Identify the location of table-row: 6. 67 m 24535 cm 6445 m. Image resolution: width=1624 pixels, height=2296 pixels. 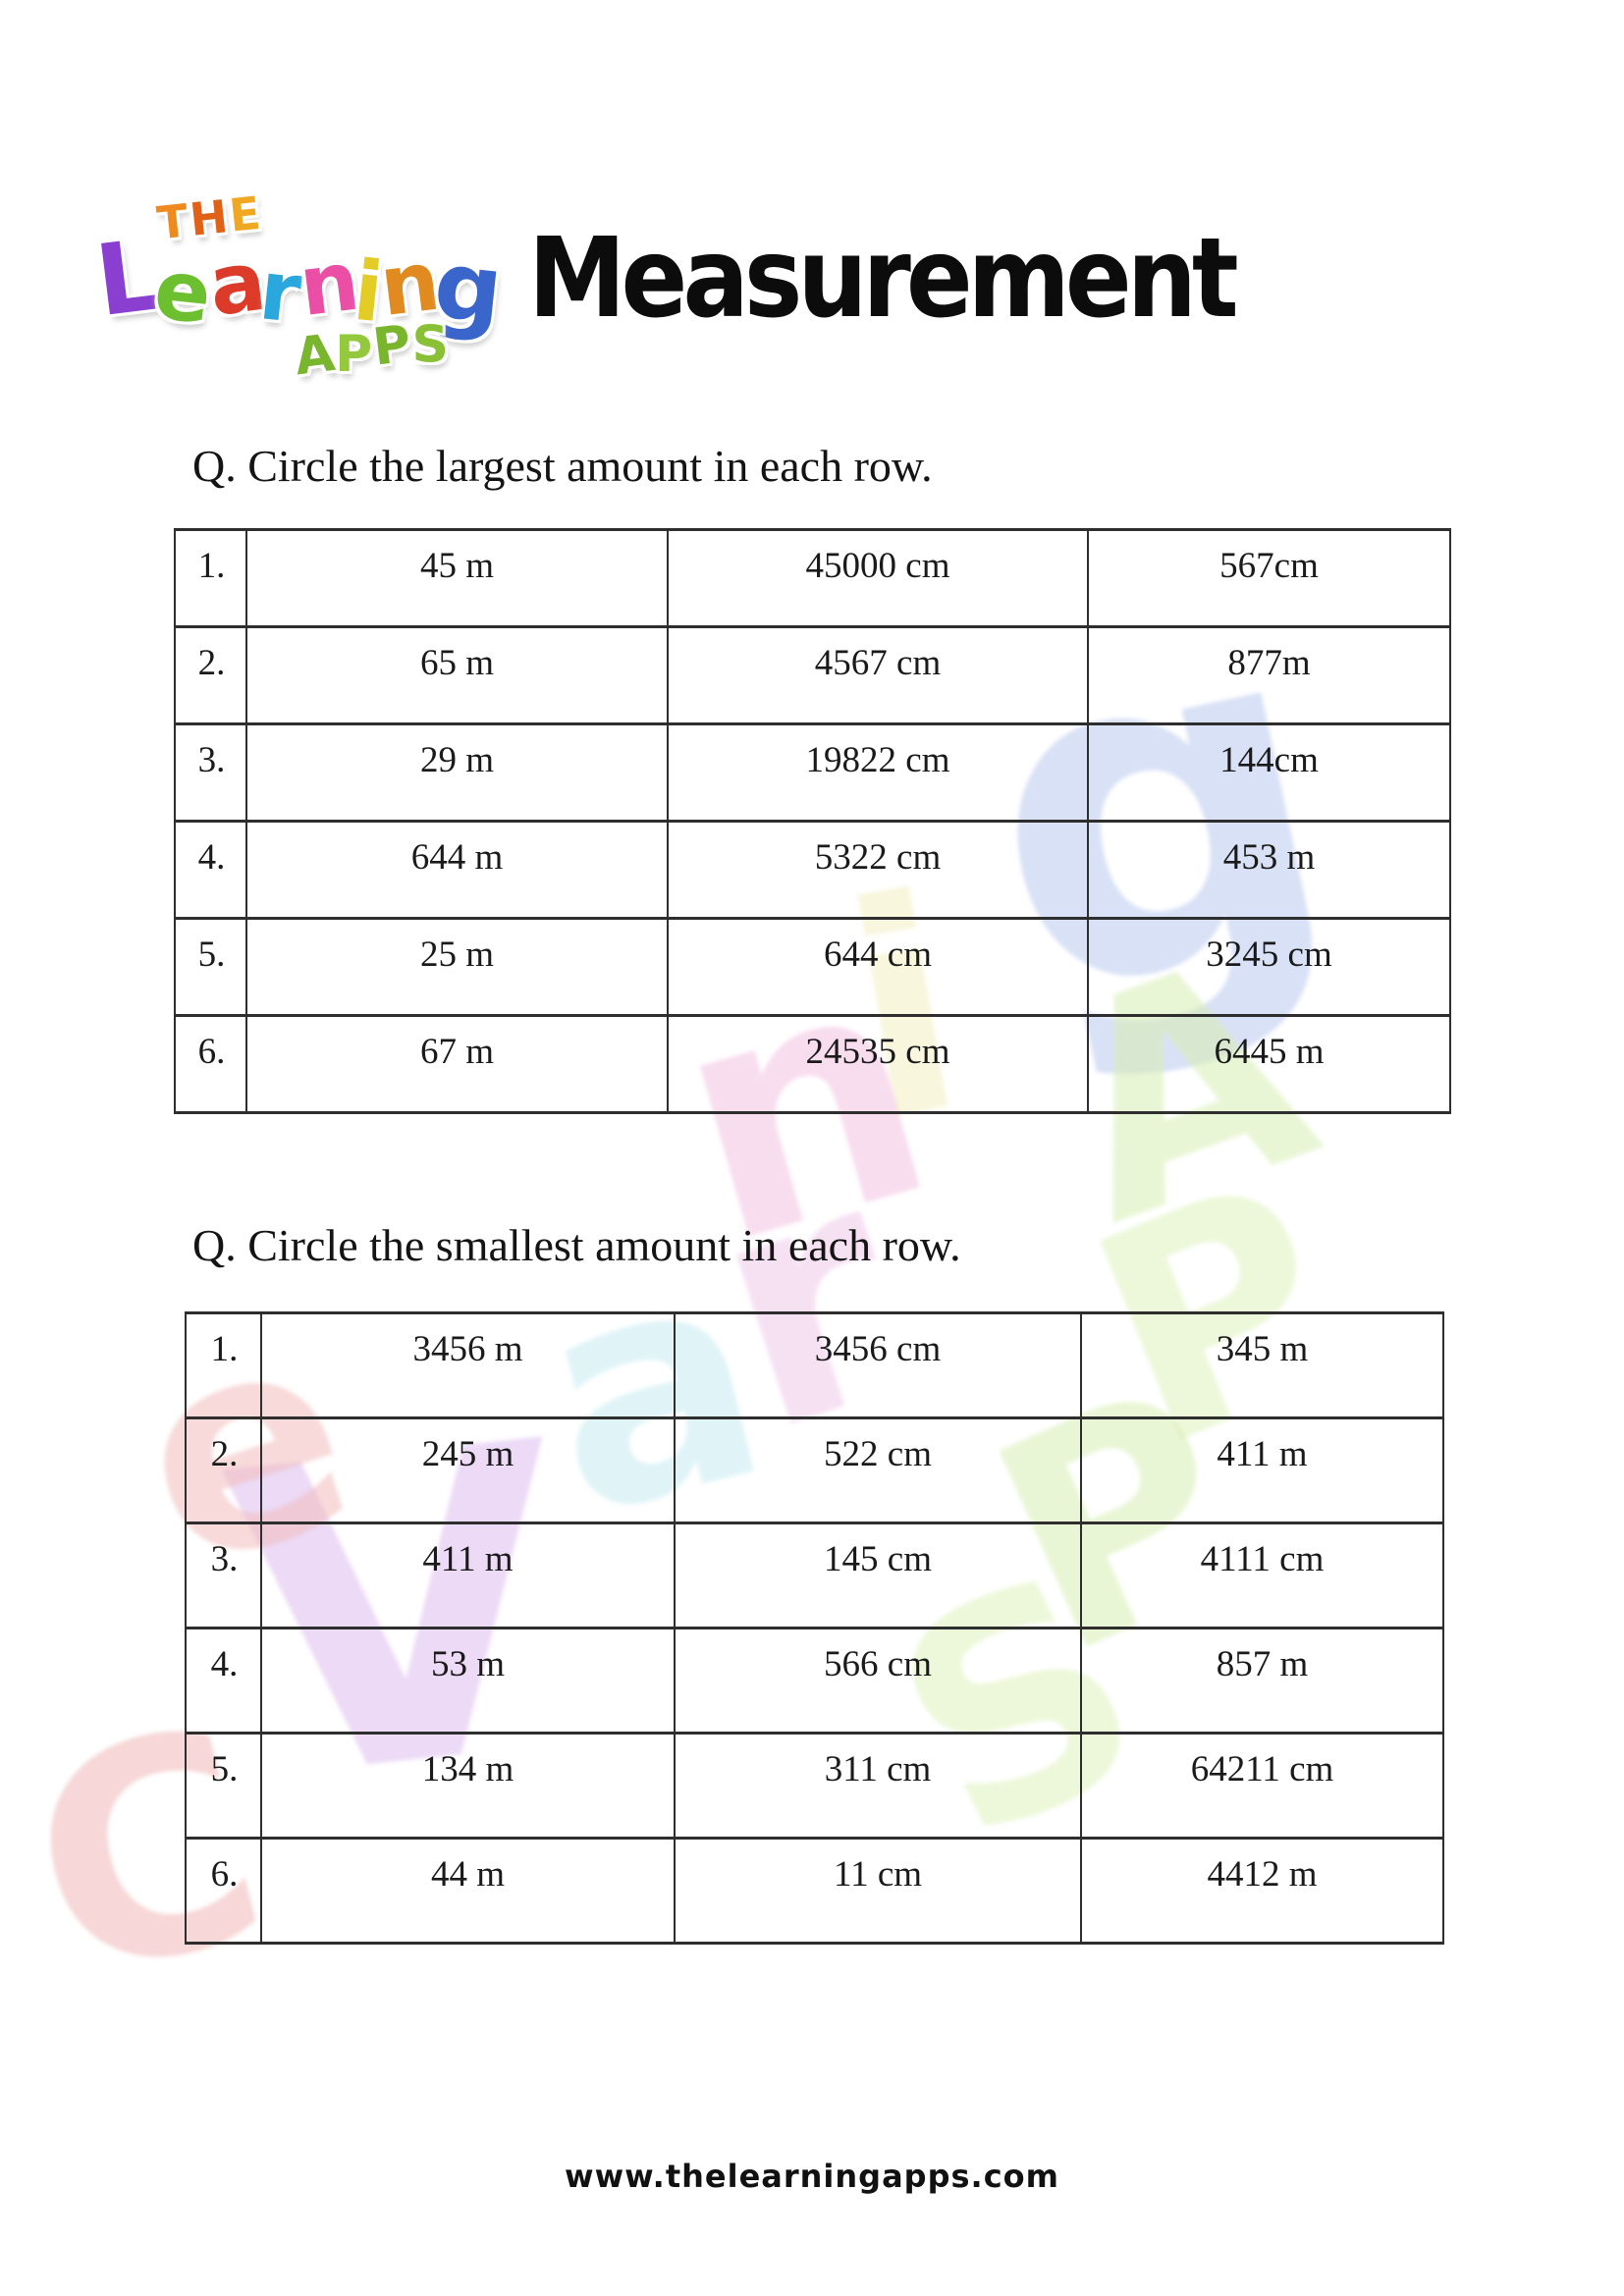
(812, 1064).